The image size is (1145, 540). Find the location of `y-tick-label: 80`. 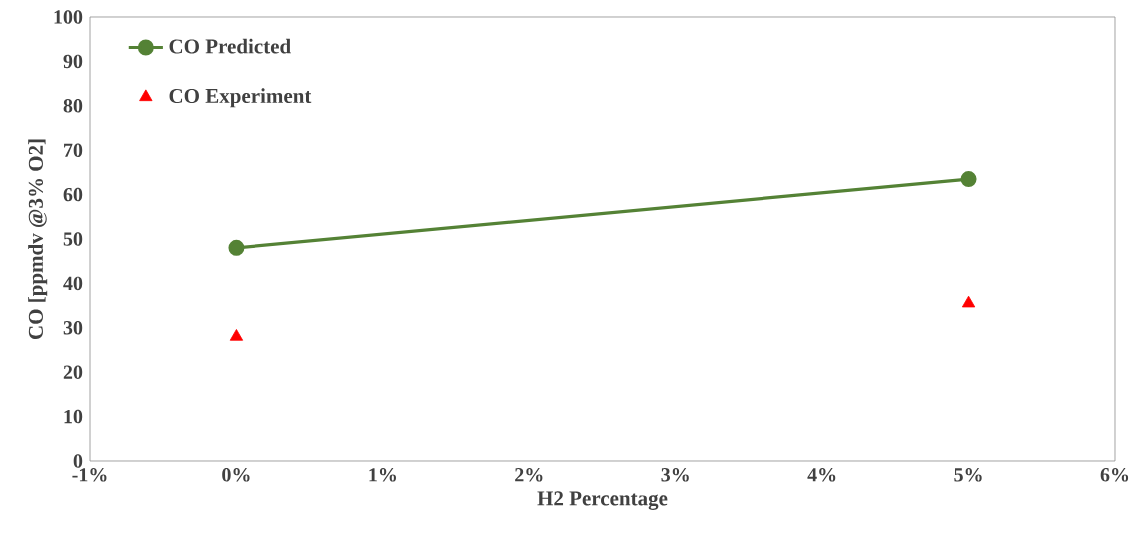

y-tick-label: 80 is located at coordinates (73, 106).